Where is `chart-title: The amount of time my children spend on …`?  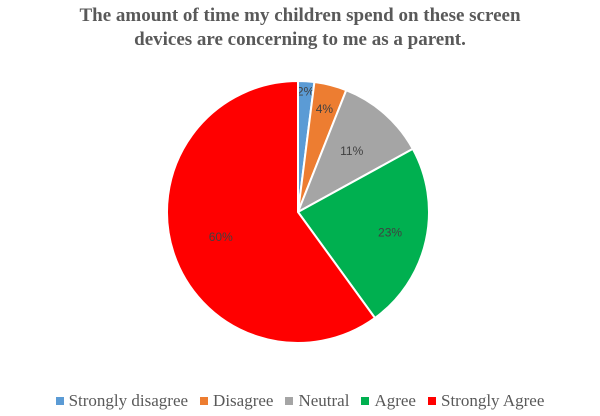
chart-title: The amount of time my children spend on … is located at coordinates (300, 27).